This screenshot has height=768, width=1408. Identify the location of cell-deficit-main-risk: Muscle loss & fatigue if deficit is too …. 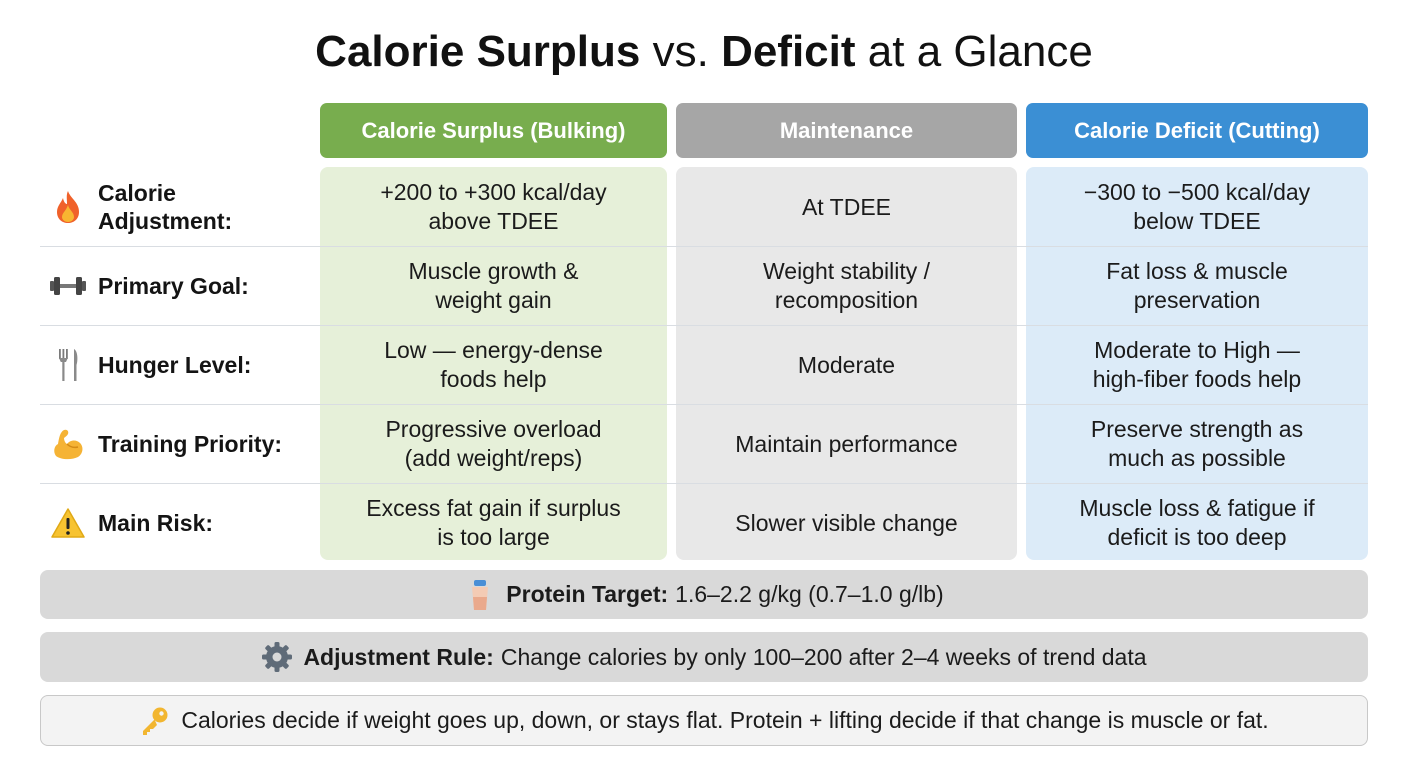
(1197, 522).